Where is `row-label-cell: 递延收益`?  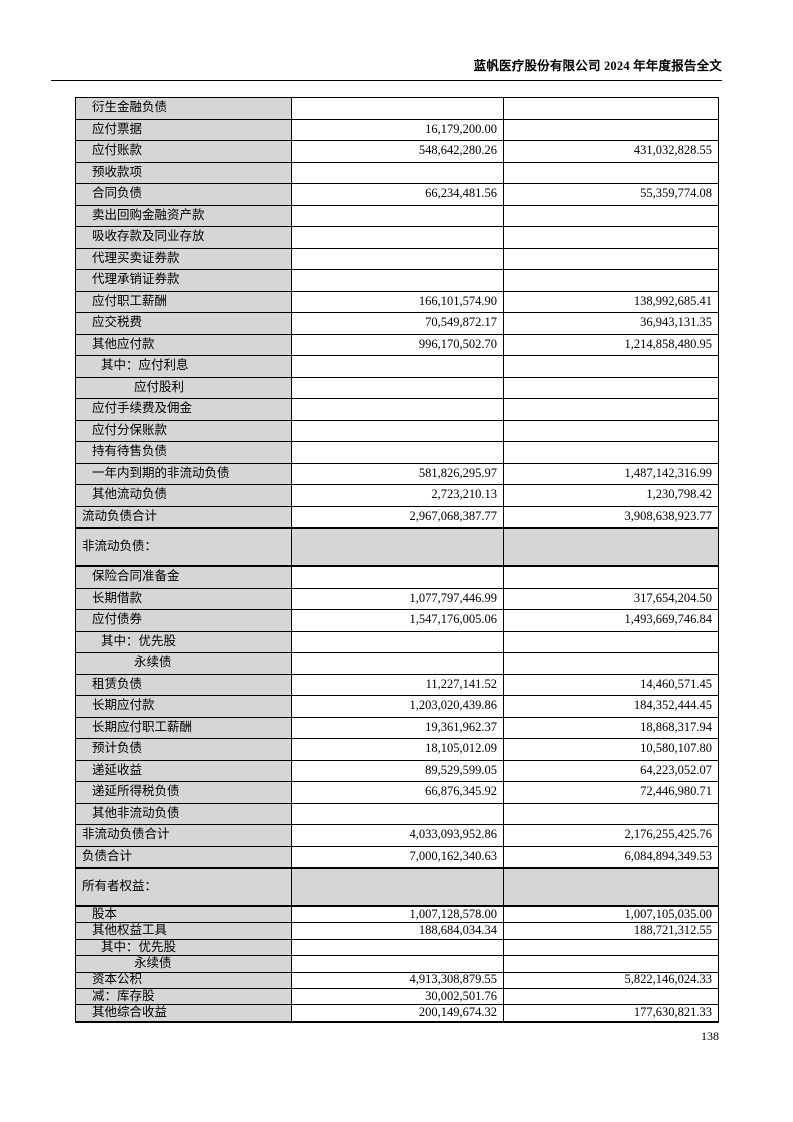 row-label-cell: 递延收益 is located at coordinates (183, 770).